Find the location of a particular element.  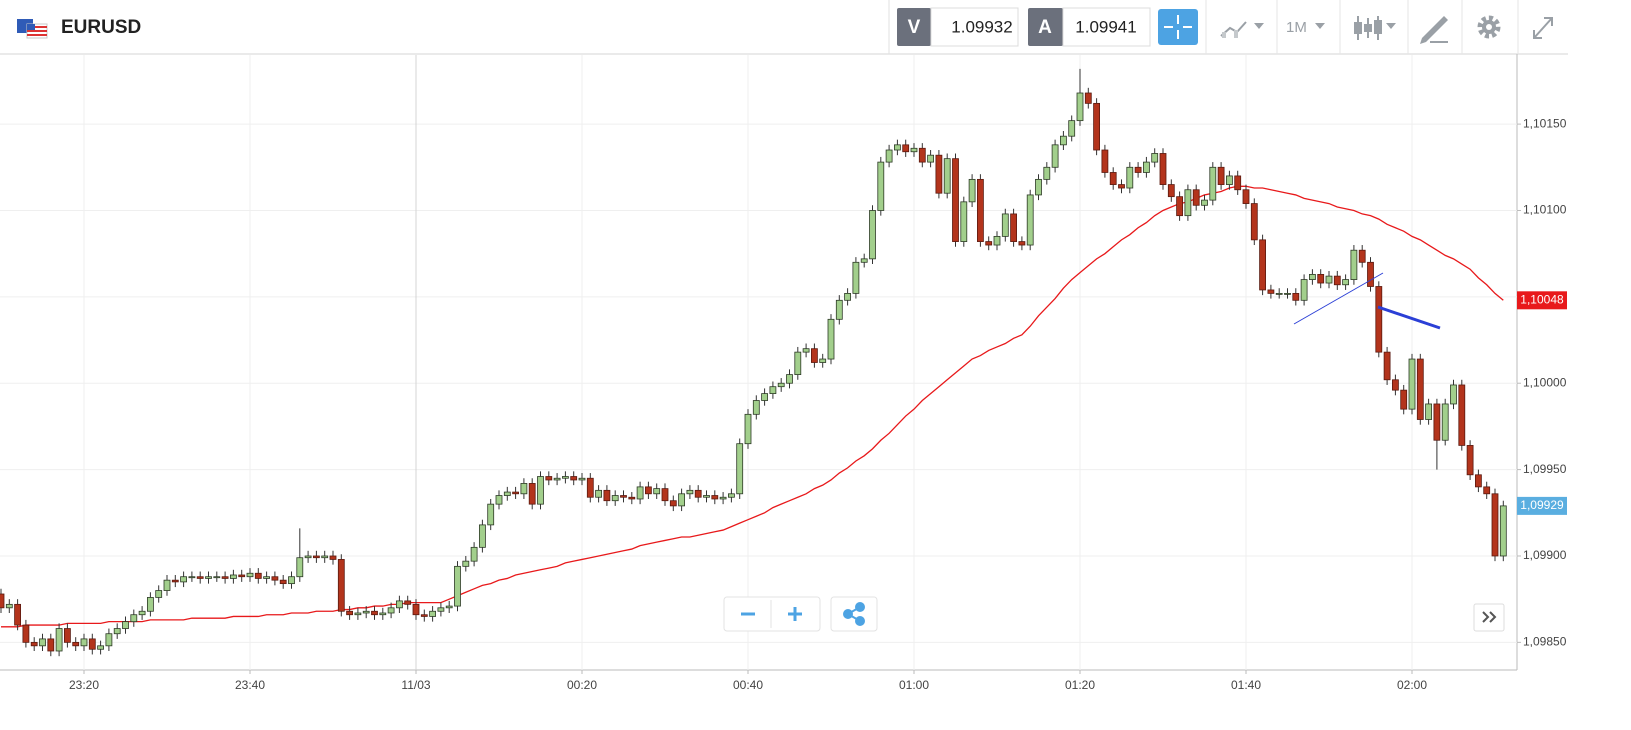

ask-box is located at coordinates (1106, 27).